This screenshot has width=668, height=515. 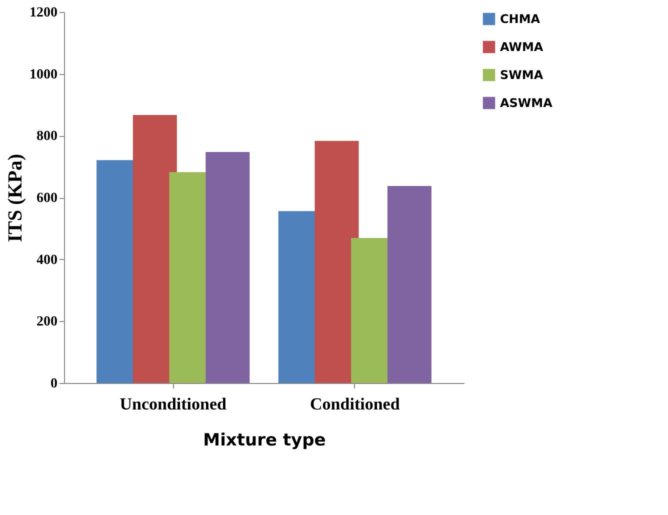 What do you see at coordinates (355, 404) in the screenshot?
I see `x-tick-label: Conditioned` at bounding box center [355, 404].